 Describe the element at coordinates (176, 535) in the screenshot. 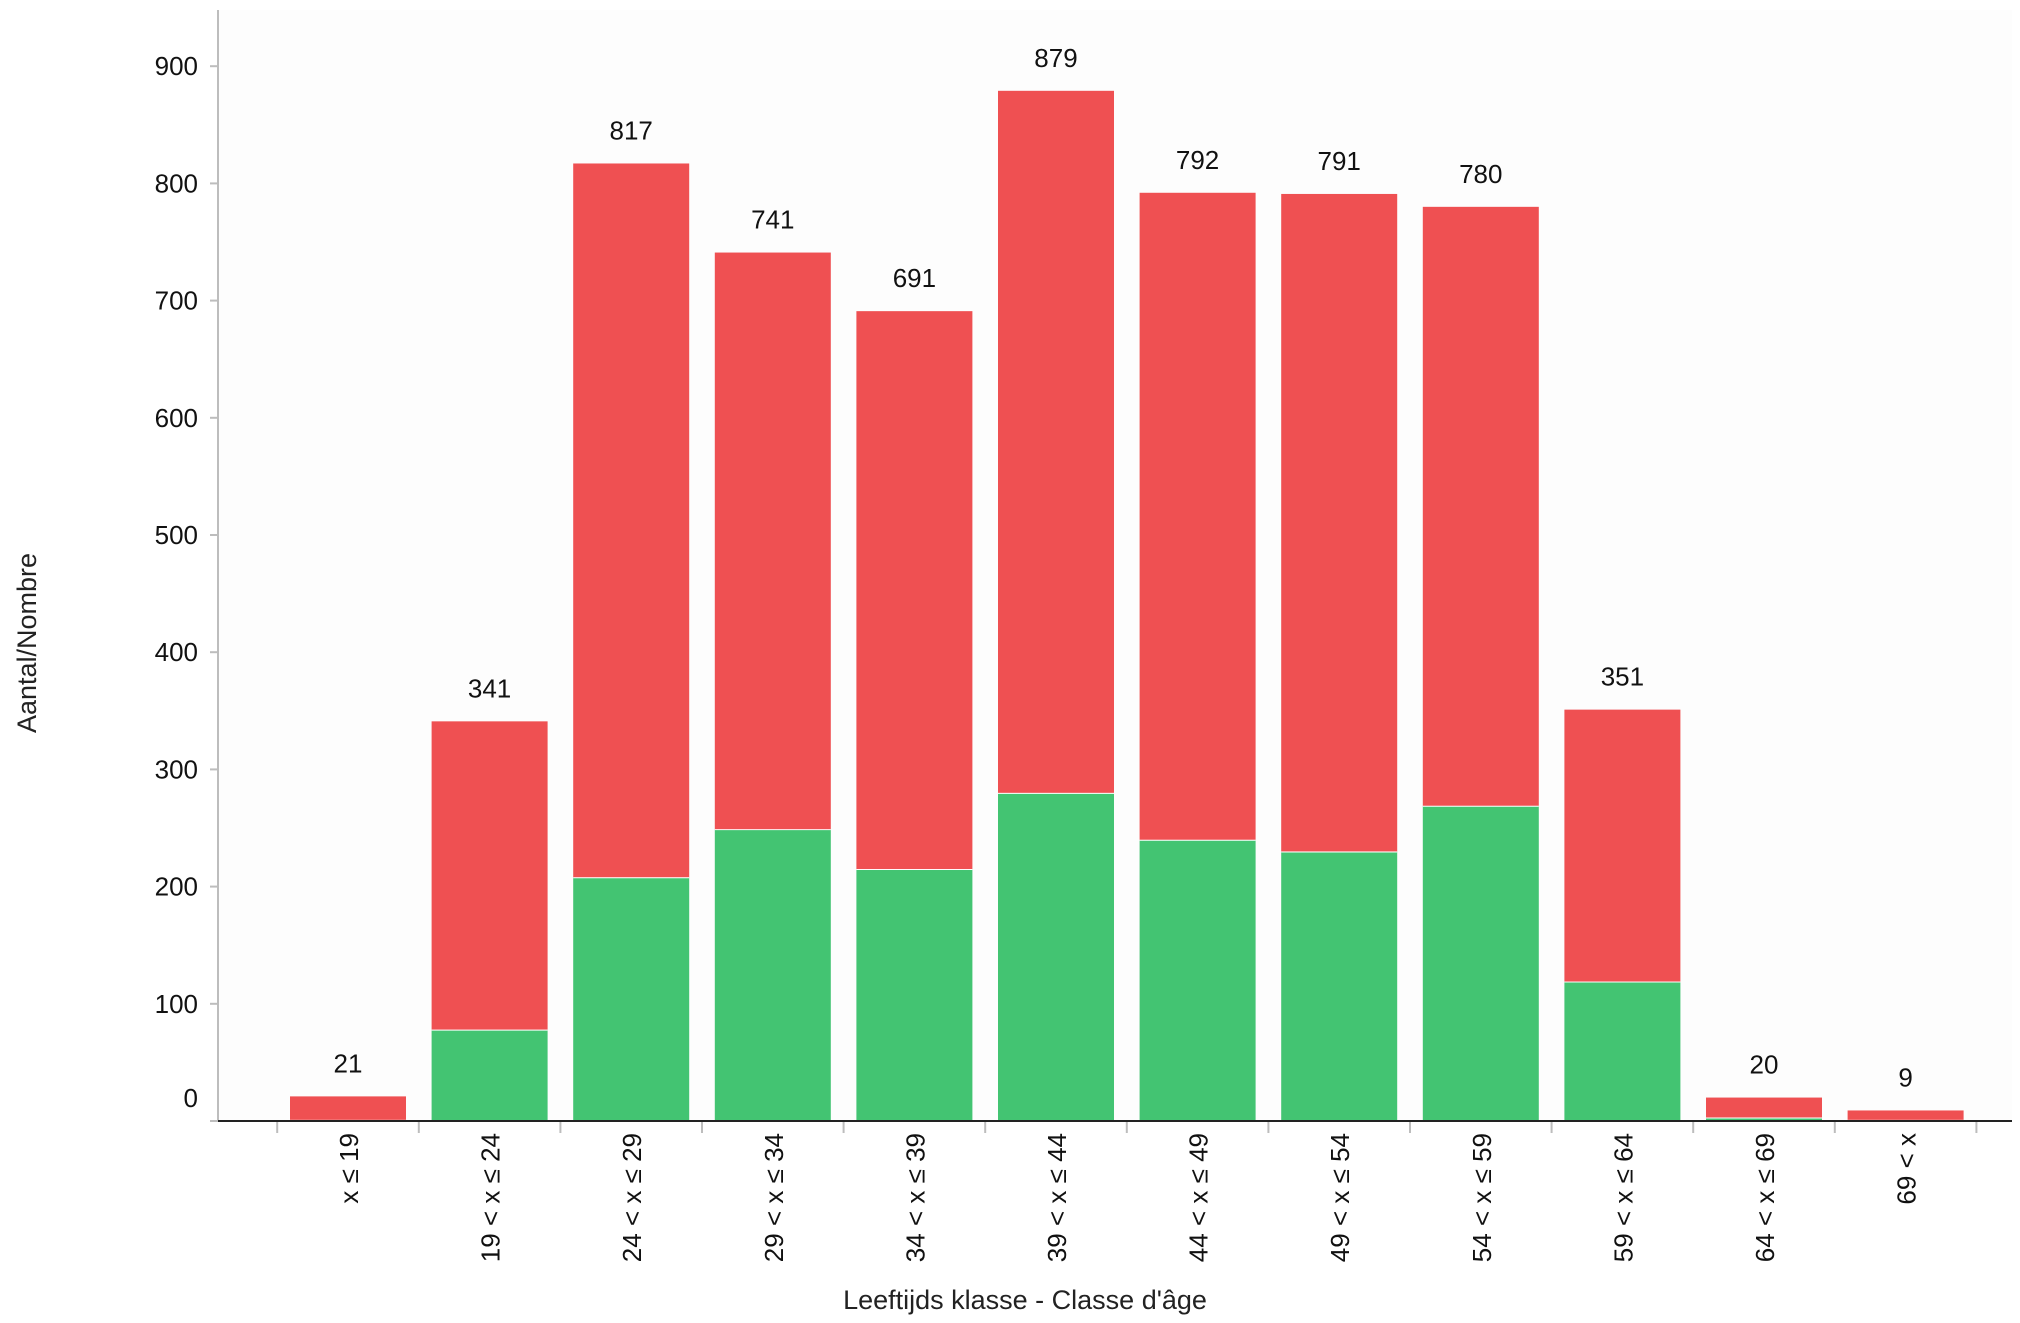

I see `y-tick-label: 500` at that location.